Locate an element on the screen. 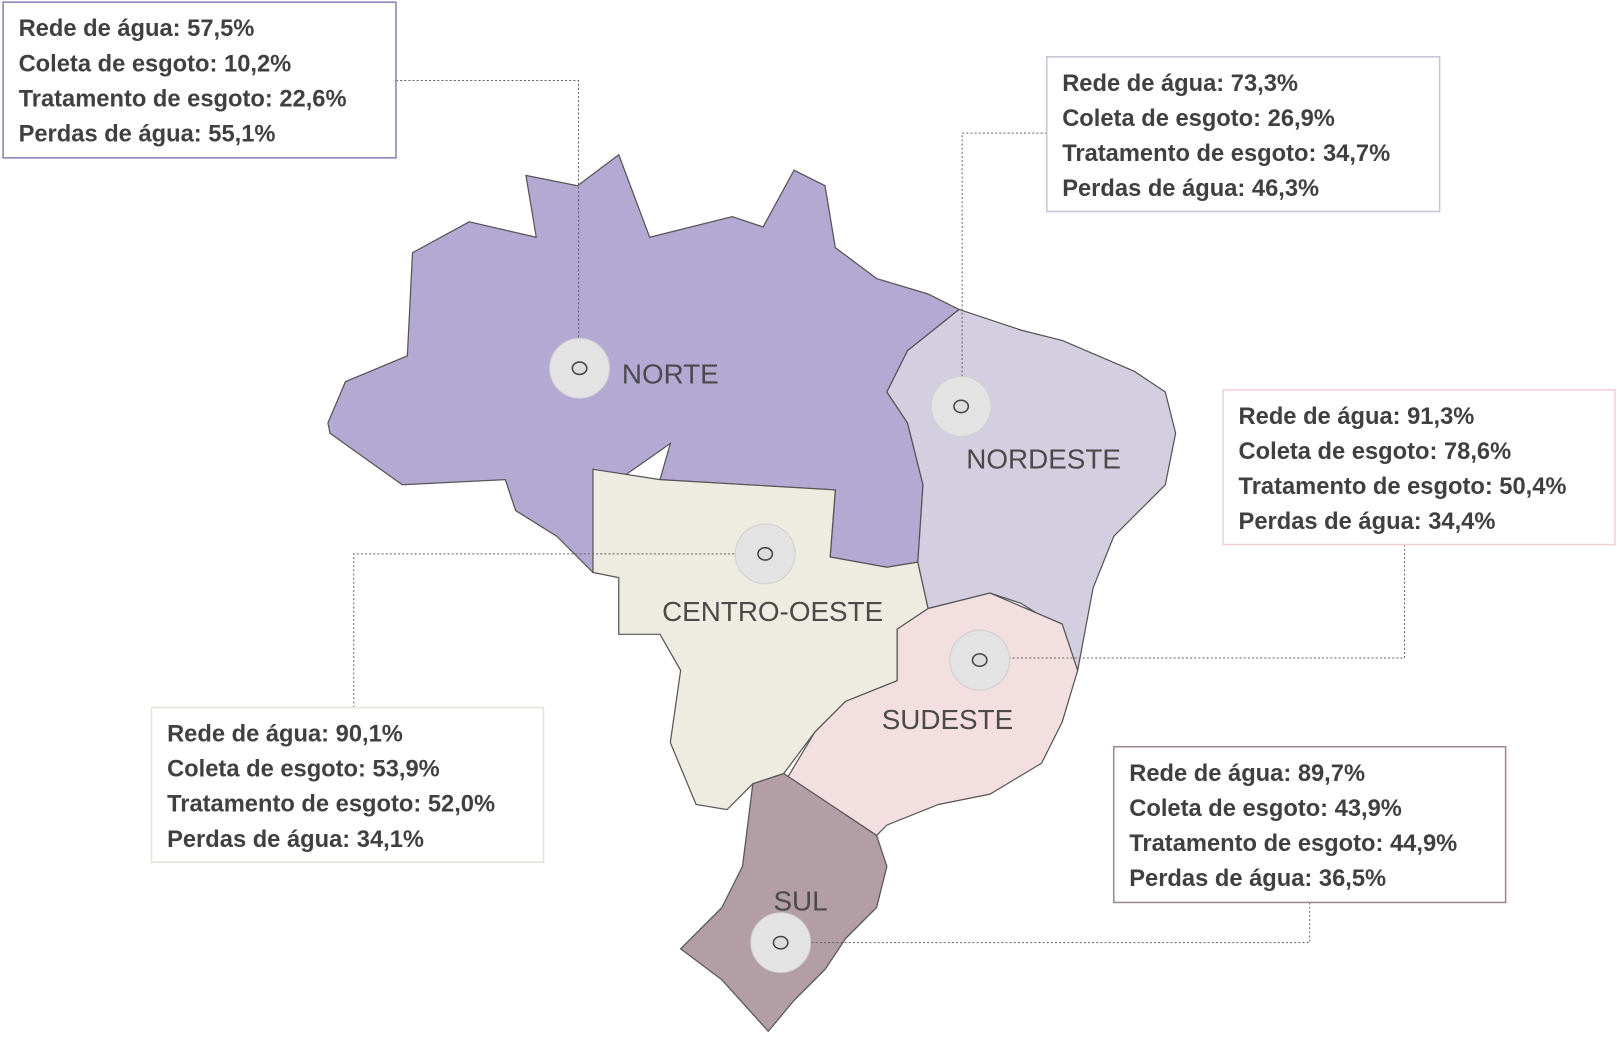  region-name: NORDESTE is located at coordinates (1043, 458).